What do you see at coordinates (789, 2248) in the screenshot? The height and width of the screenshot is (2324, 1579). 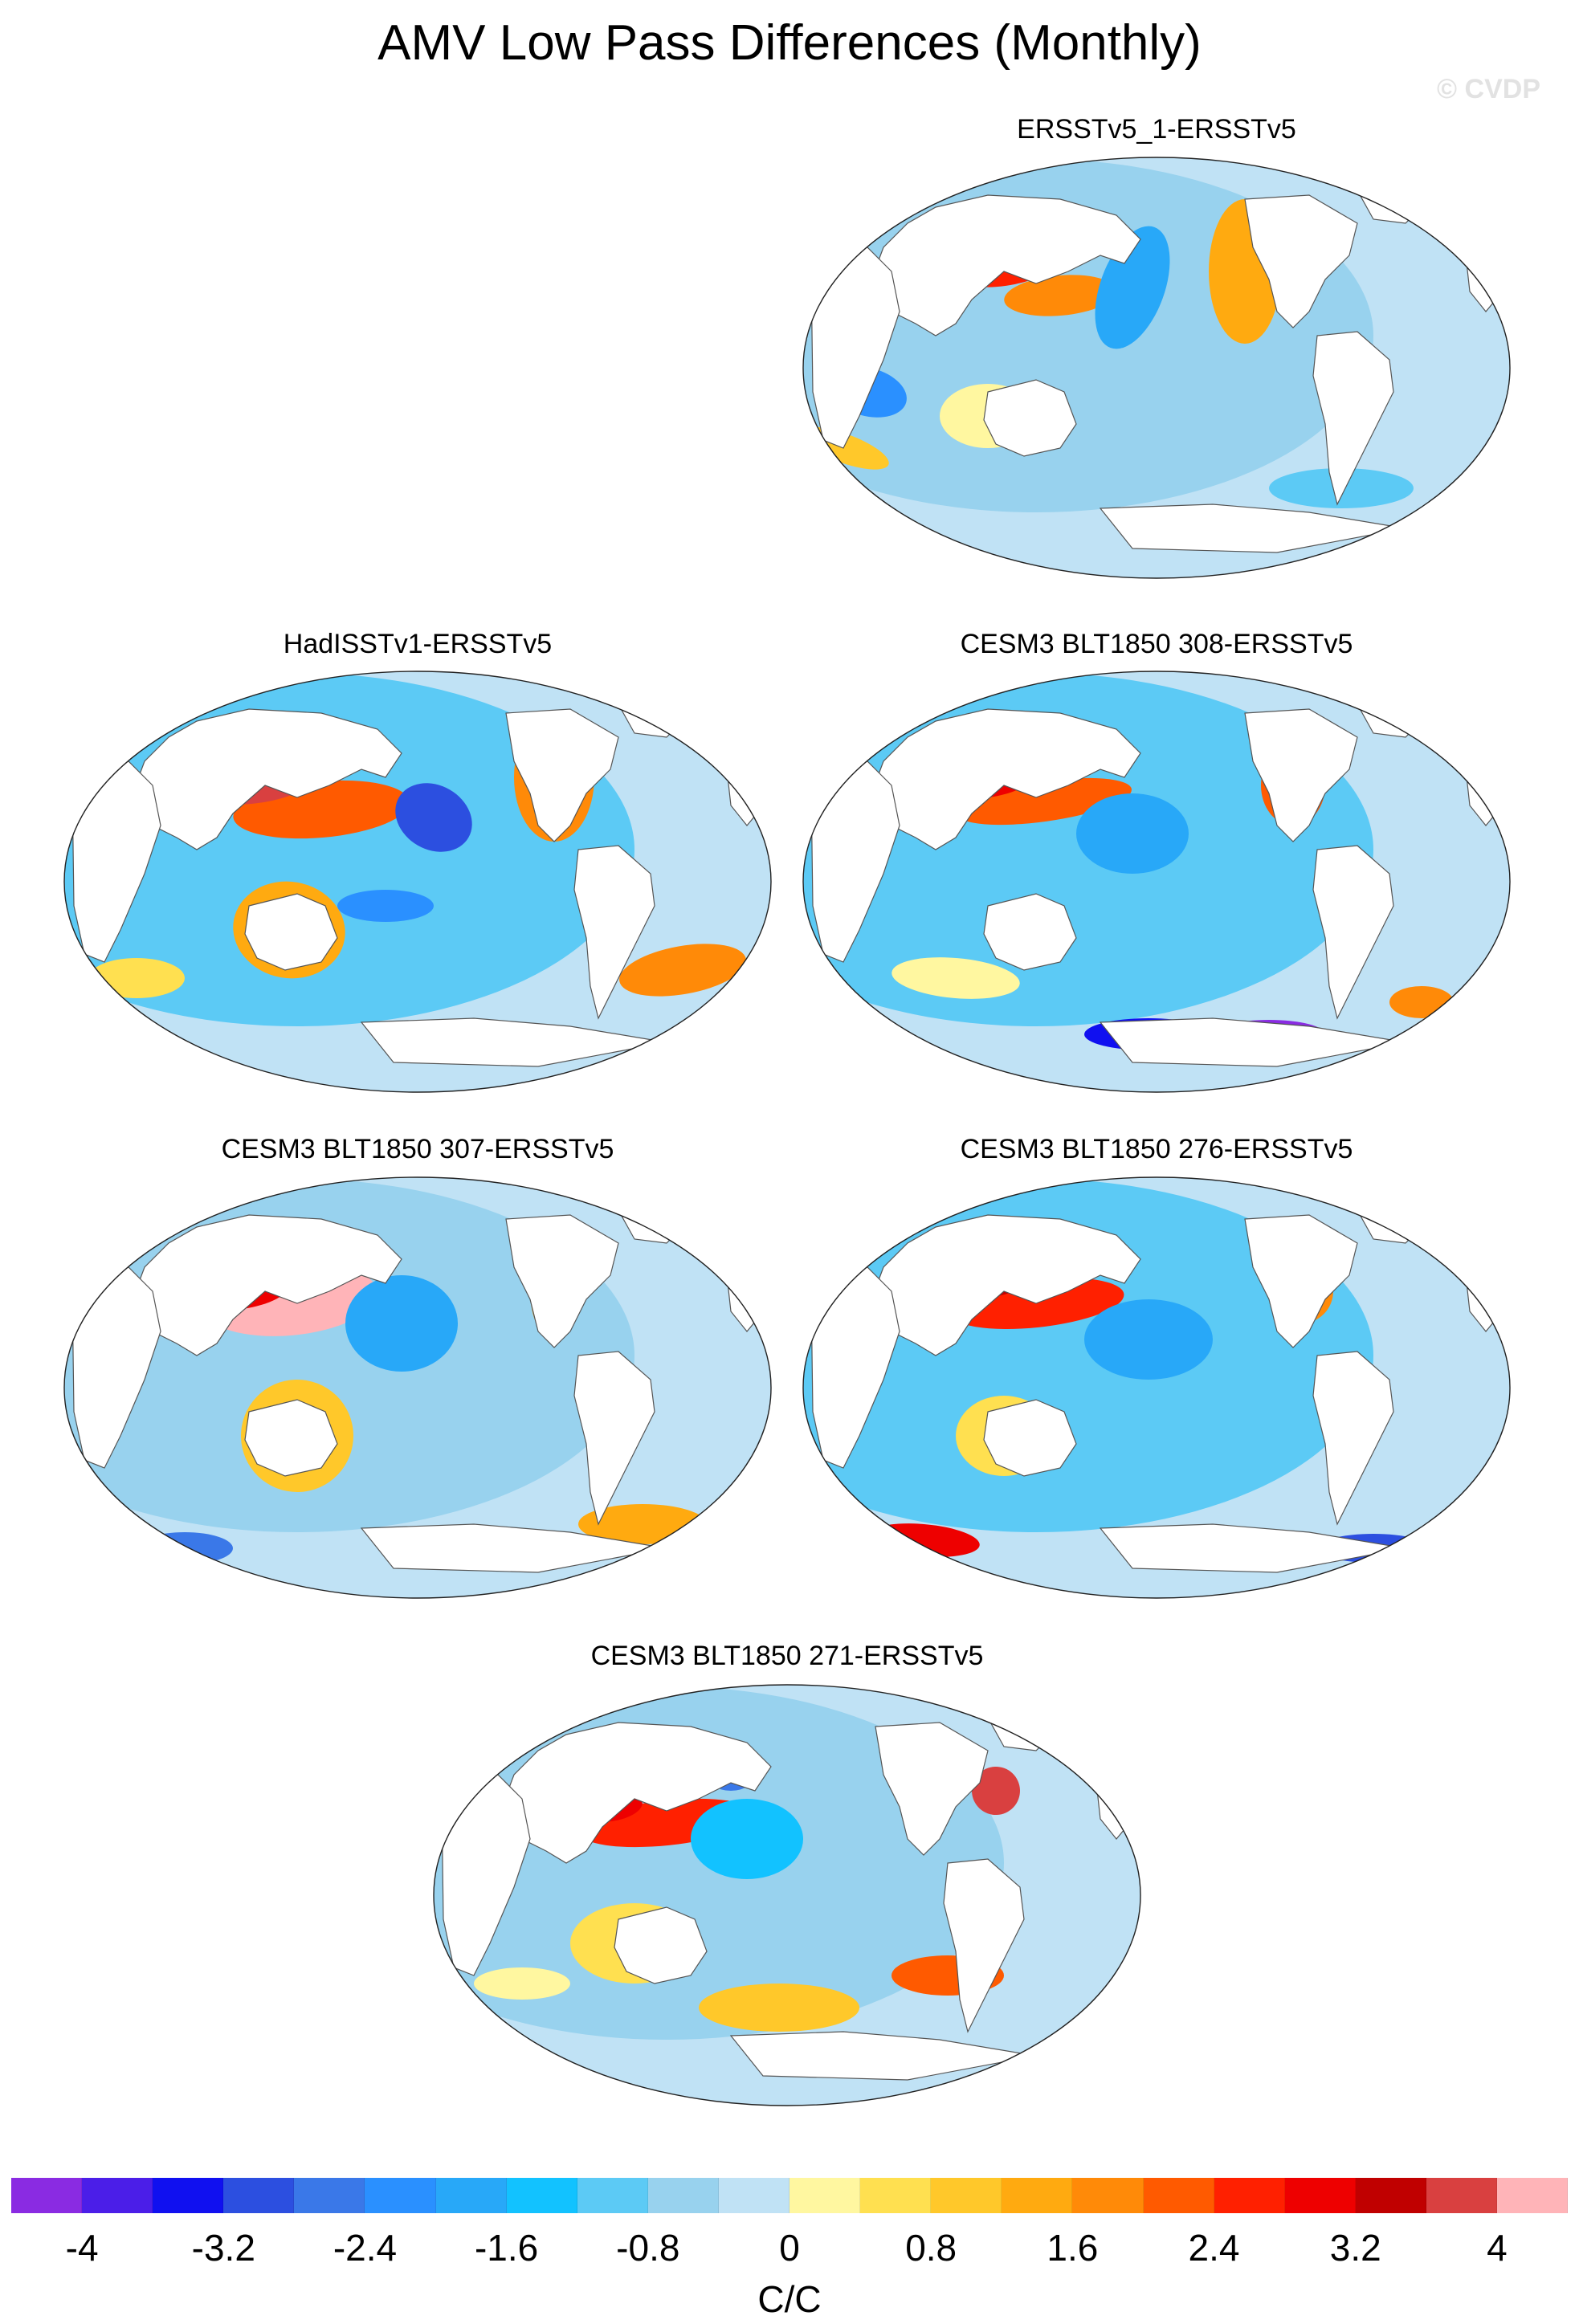 I see `colorbar-tick-label: 0` at bounding box center [789, 2248].